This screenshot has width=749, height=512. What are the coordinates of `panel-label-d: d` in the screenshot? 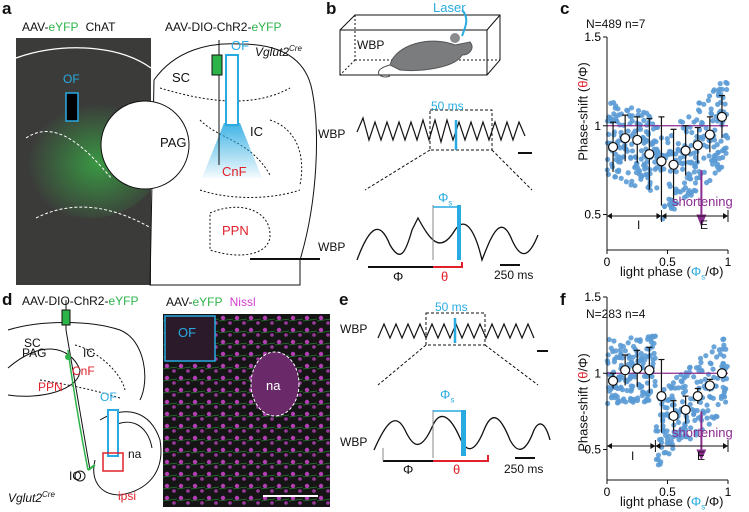 It's located at (7, 299).